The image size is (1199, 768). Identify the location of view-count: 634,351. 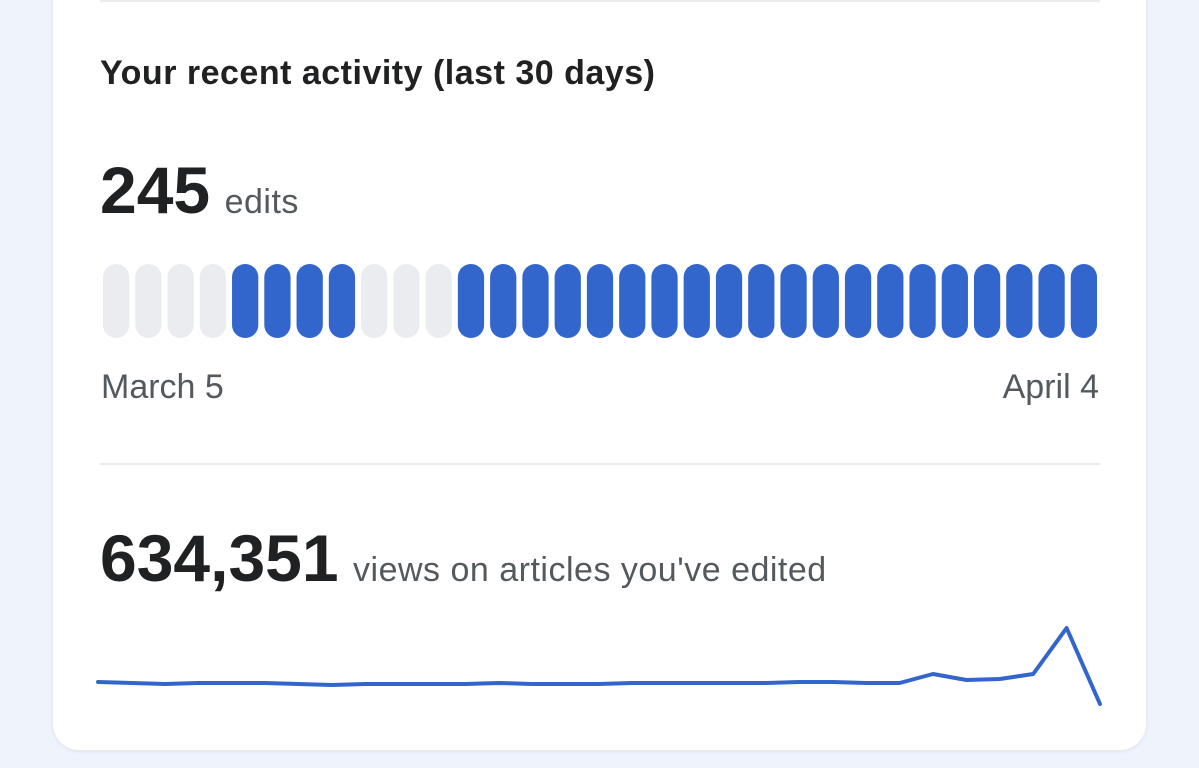
(219, 558).